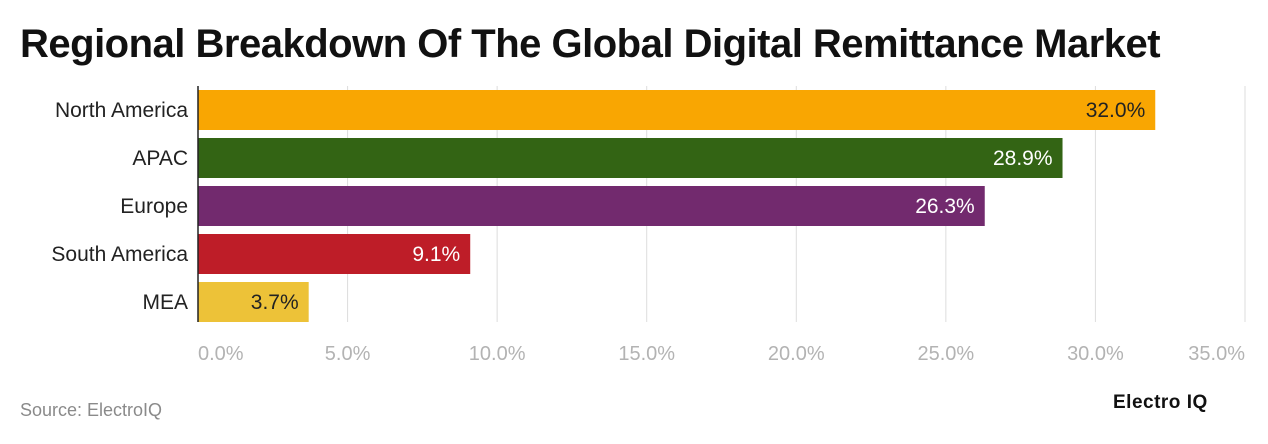 The width and height of the screenshot is (1268, 444). What do you see at coordinates (348, 354) in the screenshot?
I see `x-tick-label: 5.0%` at bounding box center [348, 354].